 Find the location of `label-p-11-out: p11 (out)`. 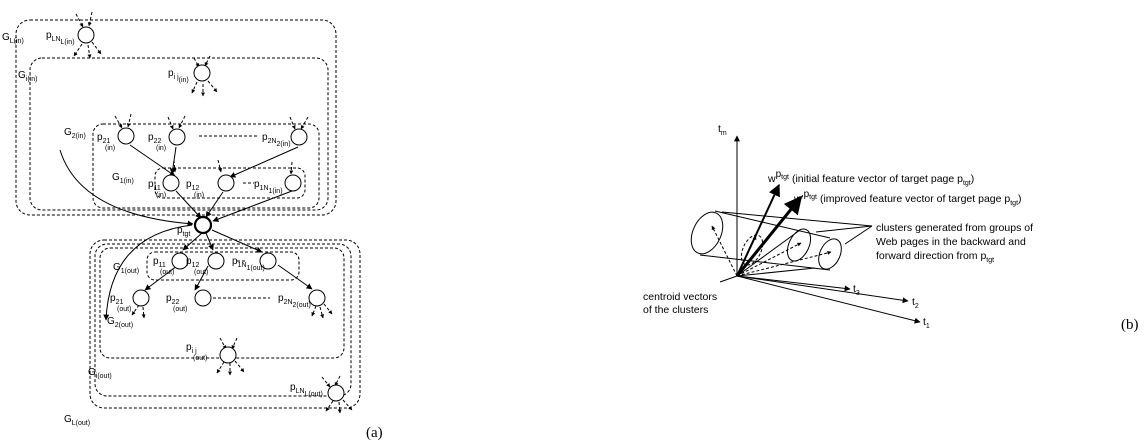

label-p-11-out: p11 (out) is located at coordinates (163, 266).